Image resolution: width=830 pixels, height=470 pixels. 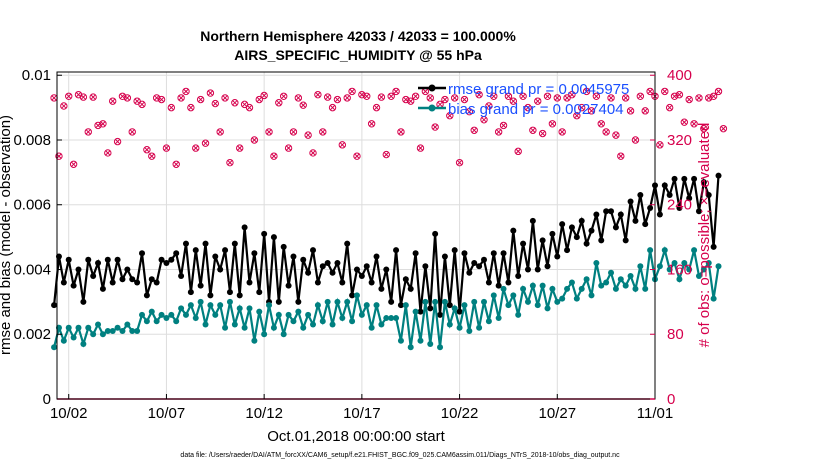 I want to click on y-tick-label: 0.002, so click(x=32, y=334).